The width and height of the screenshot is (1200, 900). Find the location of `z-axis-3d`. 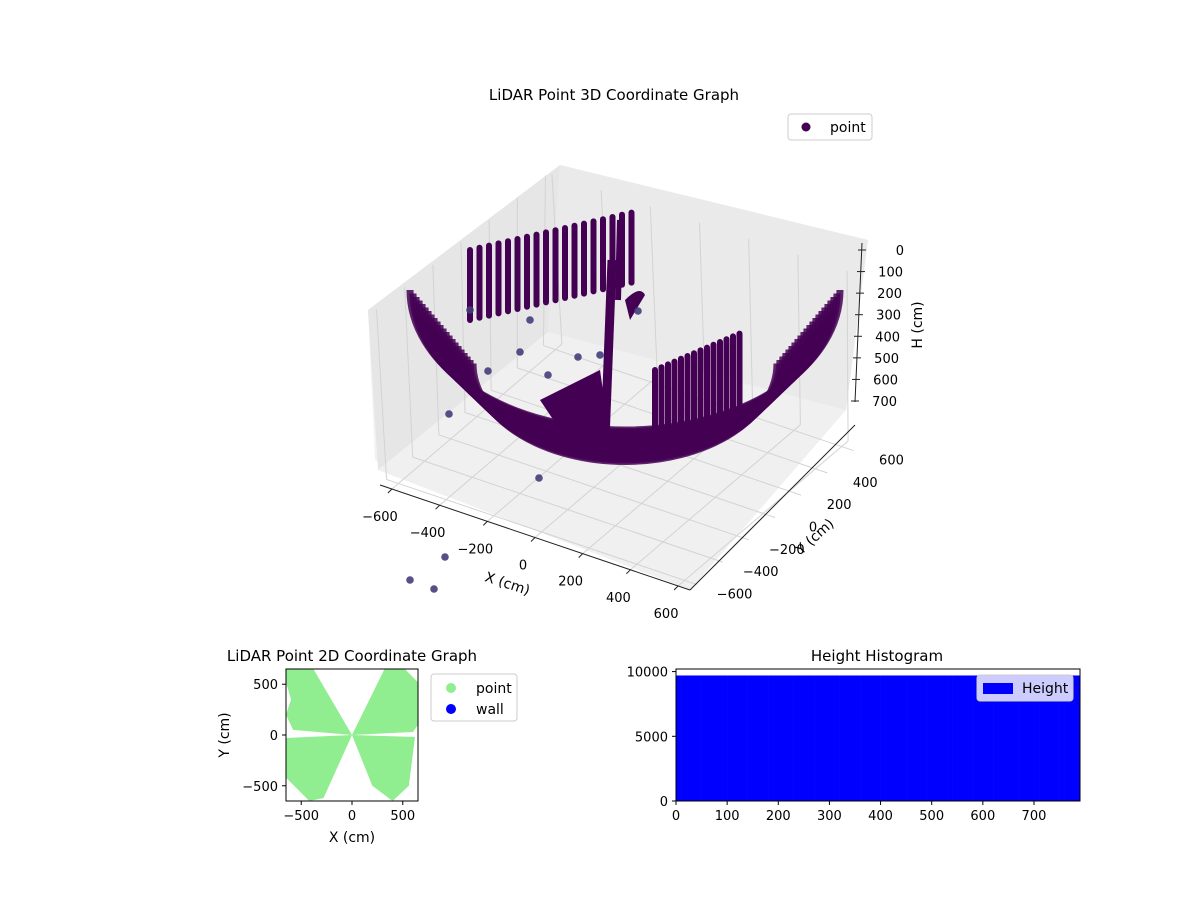

z-axis-3d is located at coordinates (858, 322).